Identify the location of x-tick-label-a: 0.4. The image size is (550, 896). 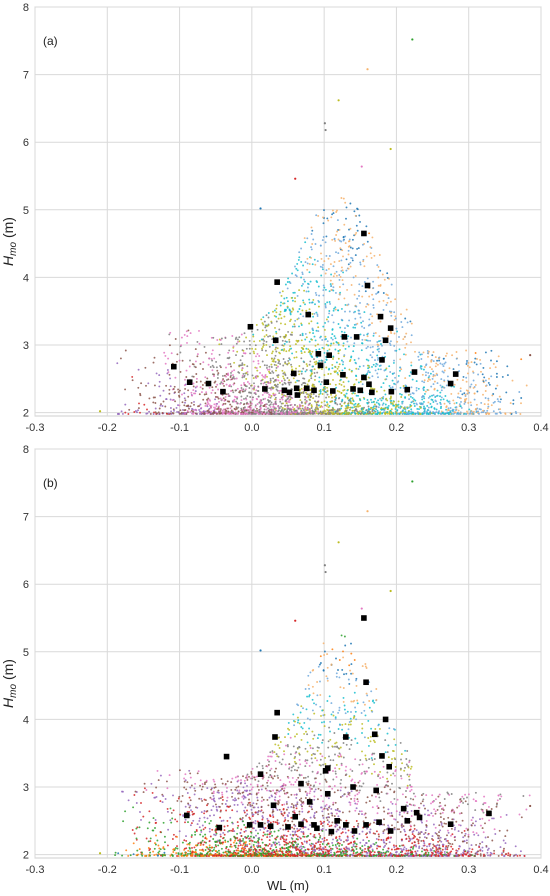
(540, 428).